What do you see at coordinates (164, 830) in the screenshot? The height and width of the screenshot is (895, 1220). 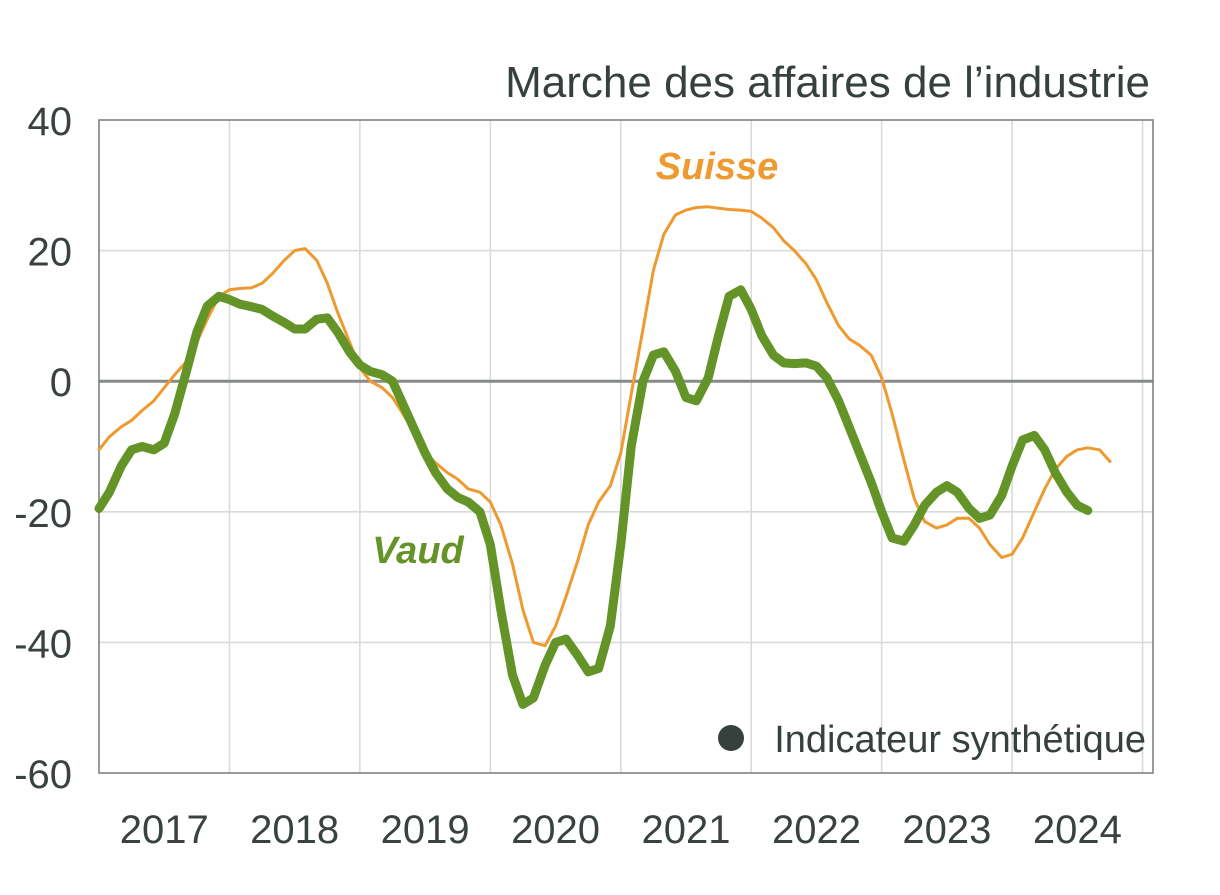 I see `x-tick-label: 2017` at bounding box center [164, 830].